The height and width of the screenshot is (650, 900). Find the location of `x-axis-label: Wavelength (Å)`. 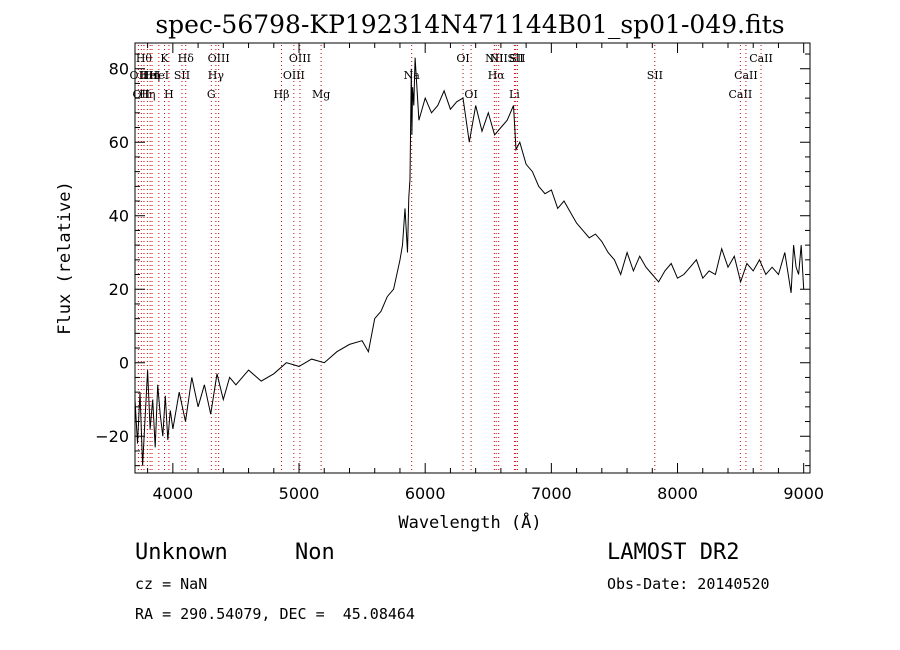

x-axis-label: Wavelength (Å) is located at coordinates (469, 522).